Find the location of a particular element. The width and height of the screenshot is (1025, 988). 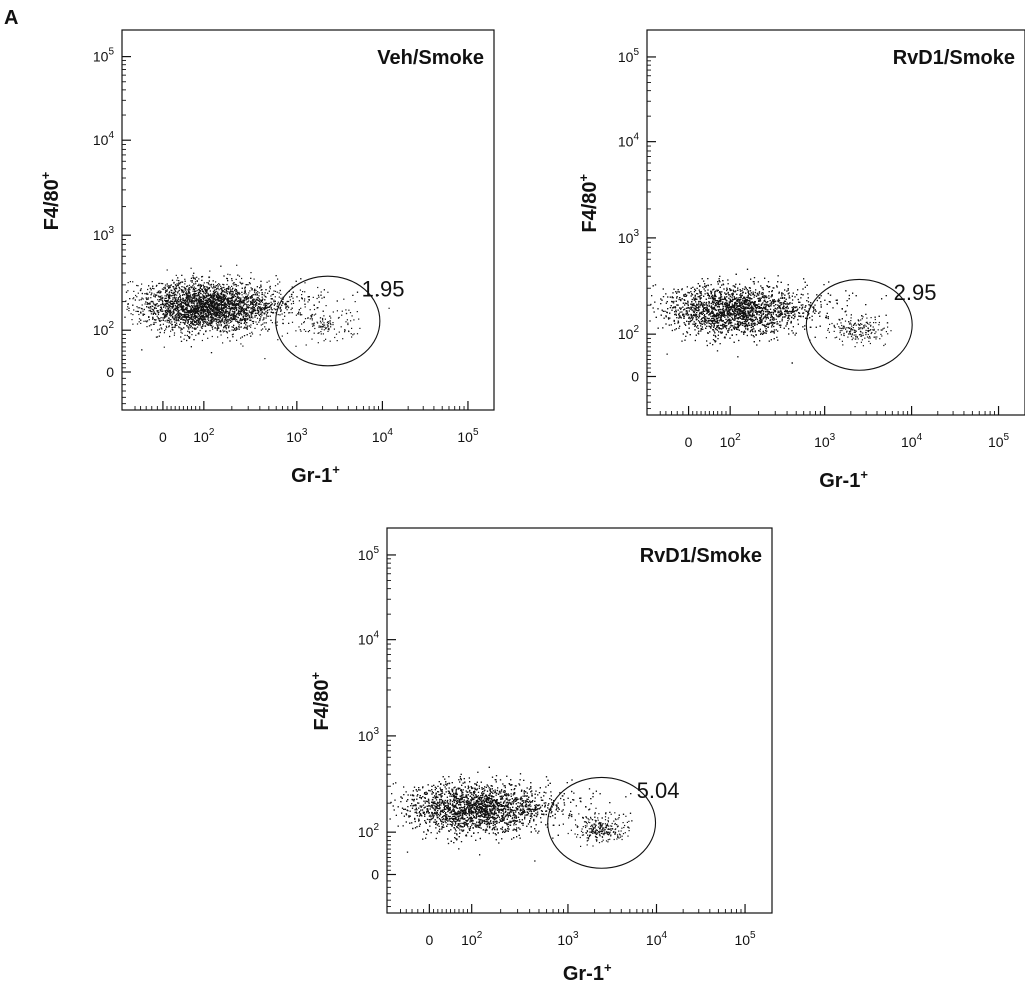

y-tick-exponent: 3 is located at coordinates (111, 230).